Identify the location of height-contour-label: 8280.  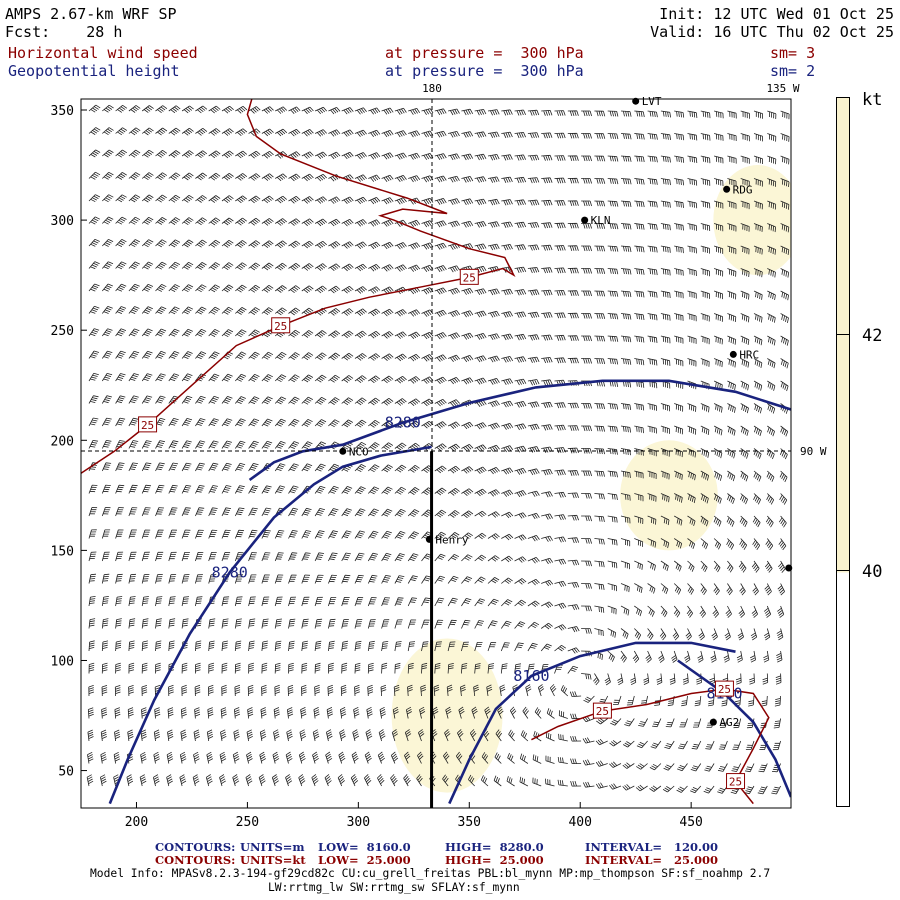
(403, 423).